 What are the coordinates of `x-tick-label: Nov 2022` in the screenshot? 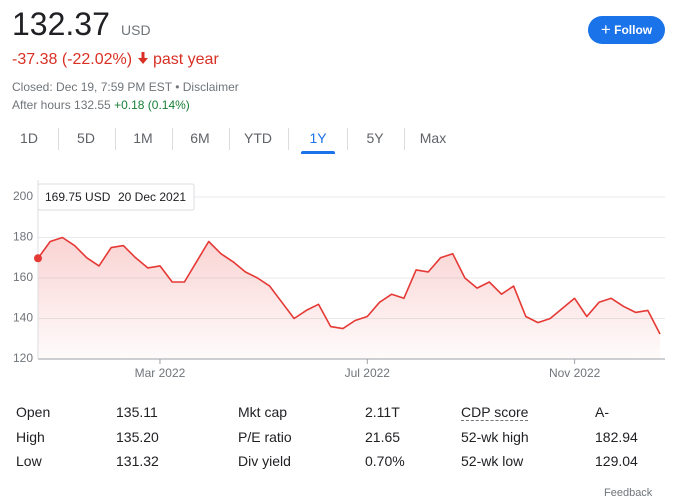 It's located at (575, 373).